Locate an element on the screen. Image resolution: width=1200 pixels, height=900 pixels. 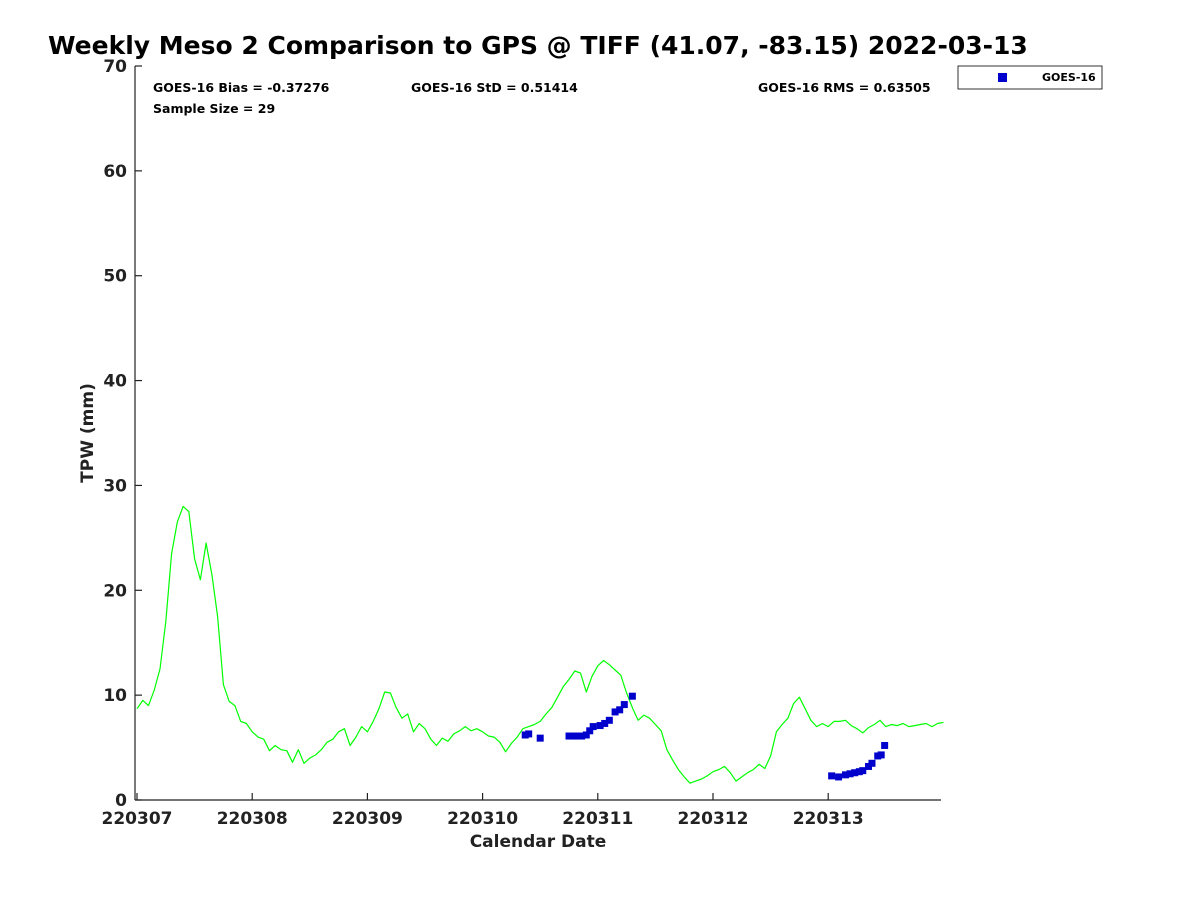
std-stat: GOES-16 StD = 0.51414 is located at coordinates (494, 87).